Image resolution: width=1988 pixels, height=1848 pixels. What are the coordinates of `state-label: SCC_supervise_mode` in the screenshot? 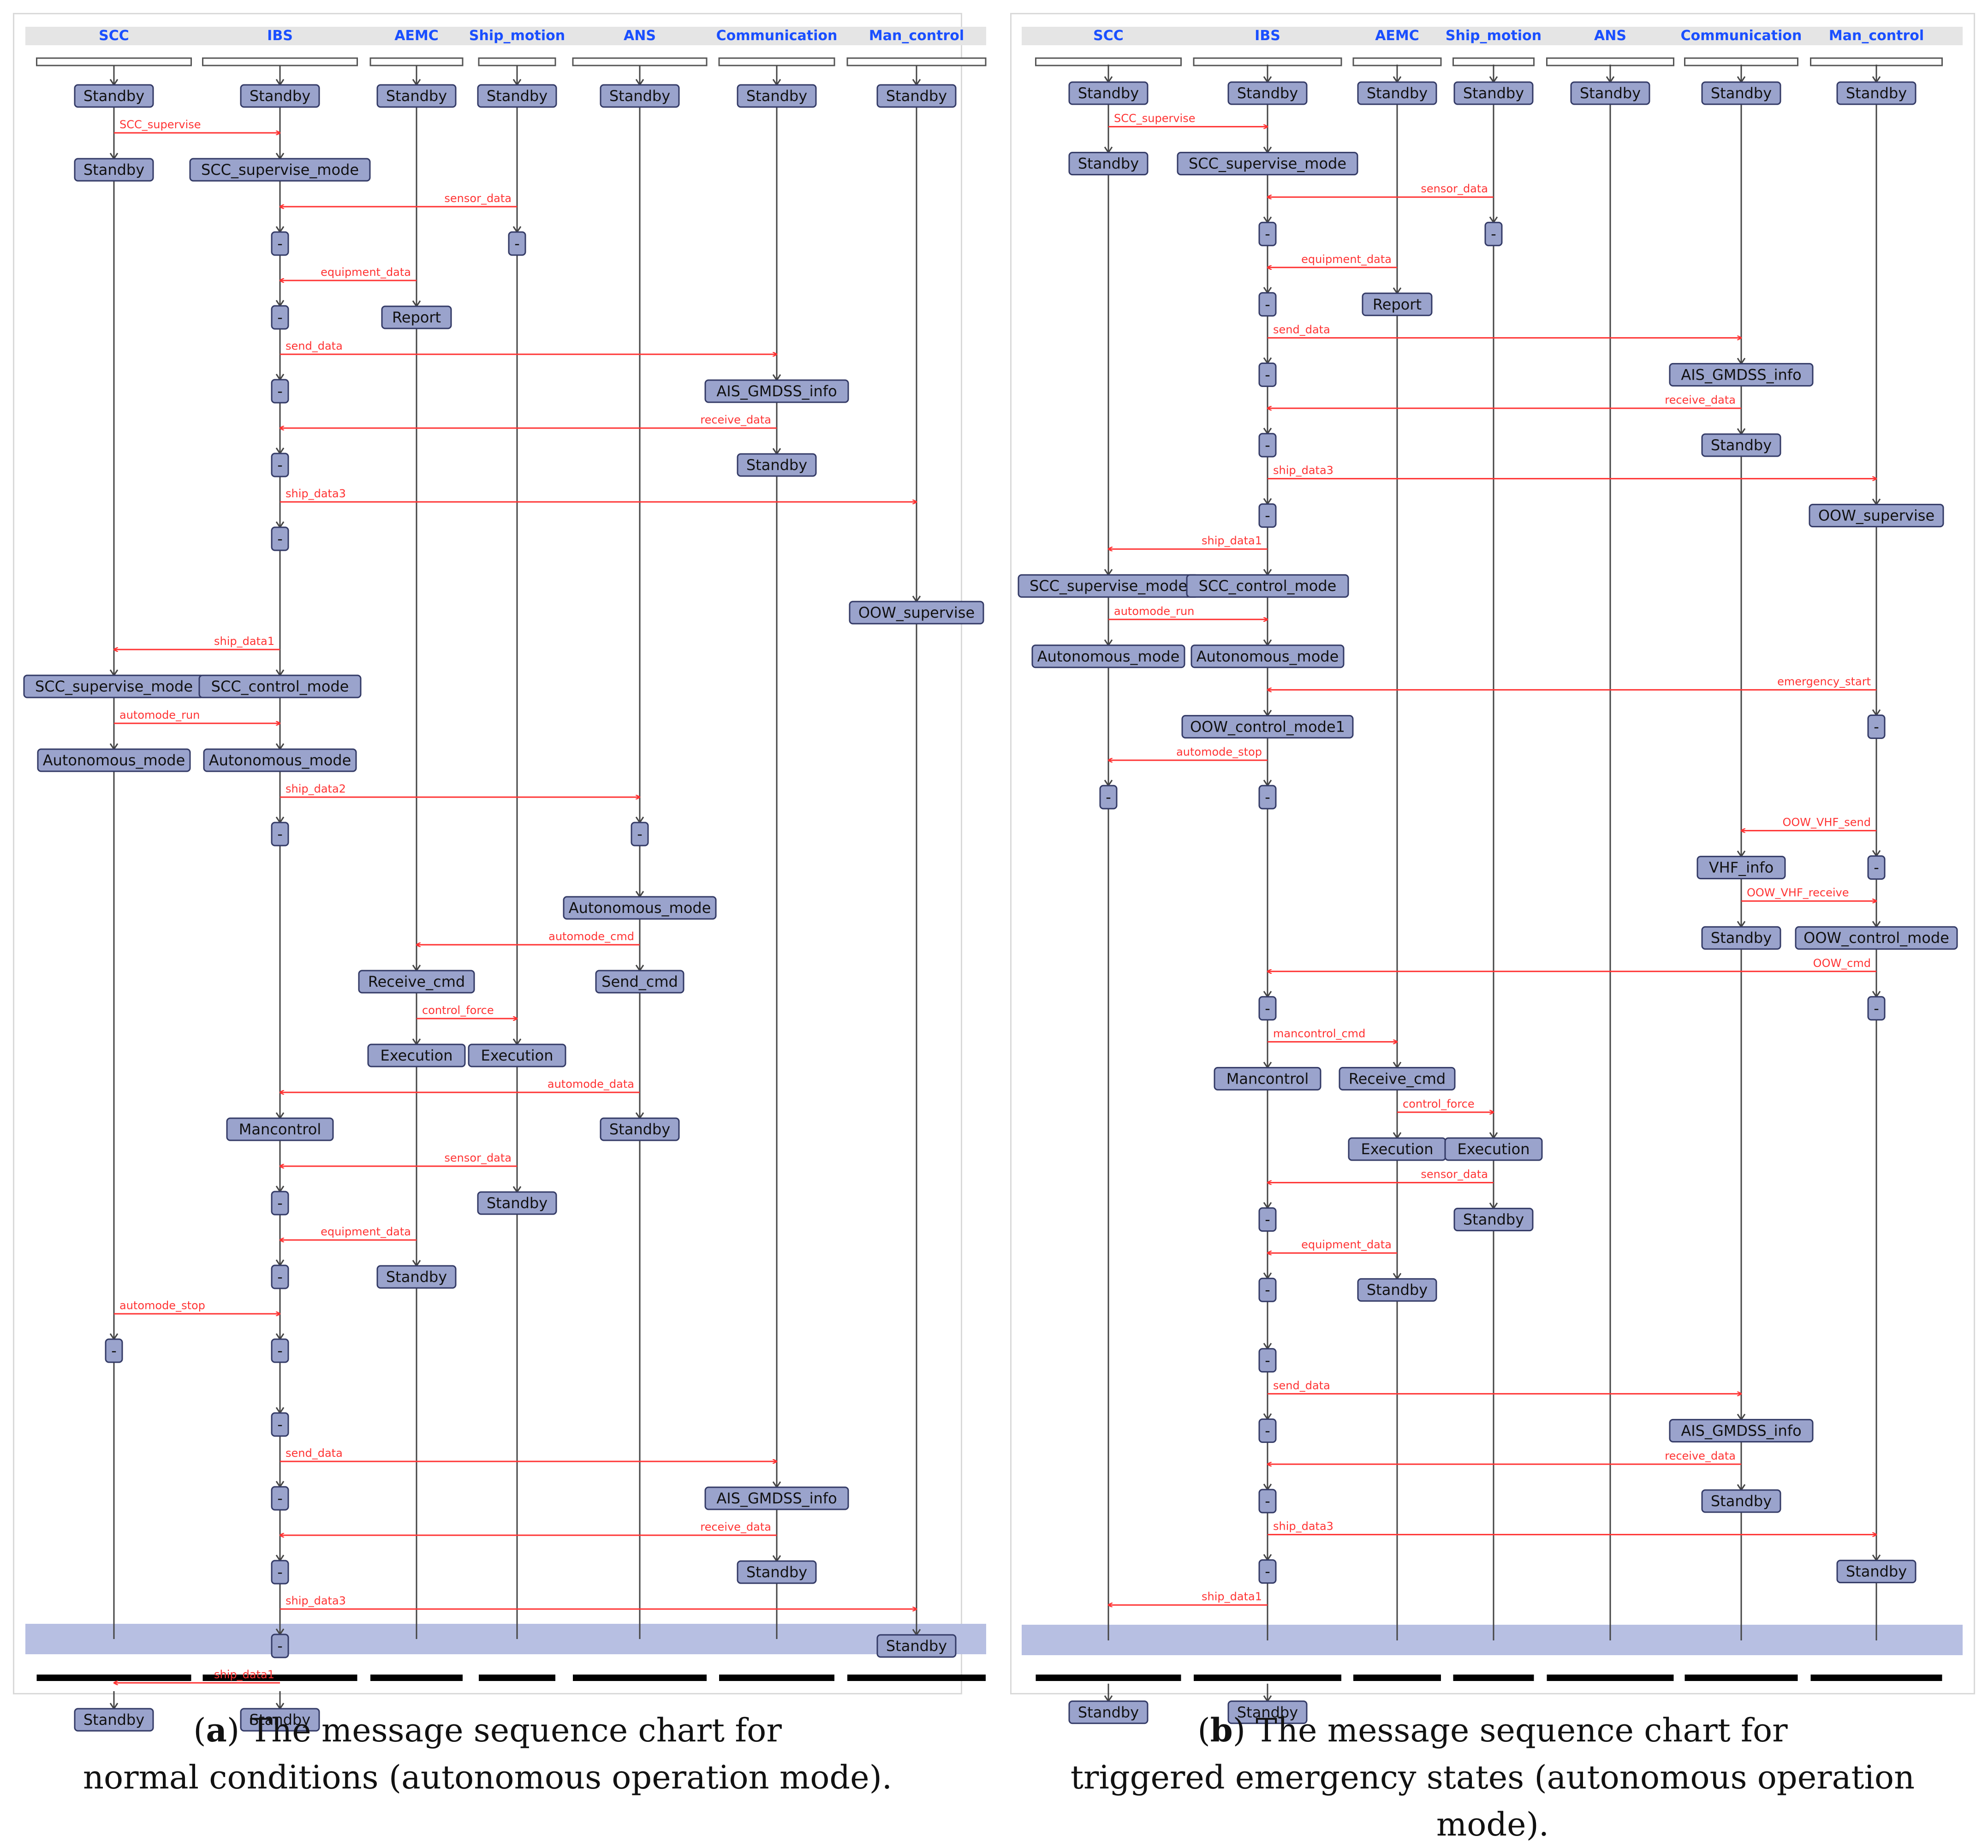 It's located at (1108, 586).